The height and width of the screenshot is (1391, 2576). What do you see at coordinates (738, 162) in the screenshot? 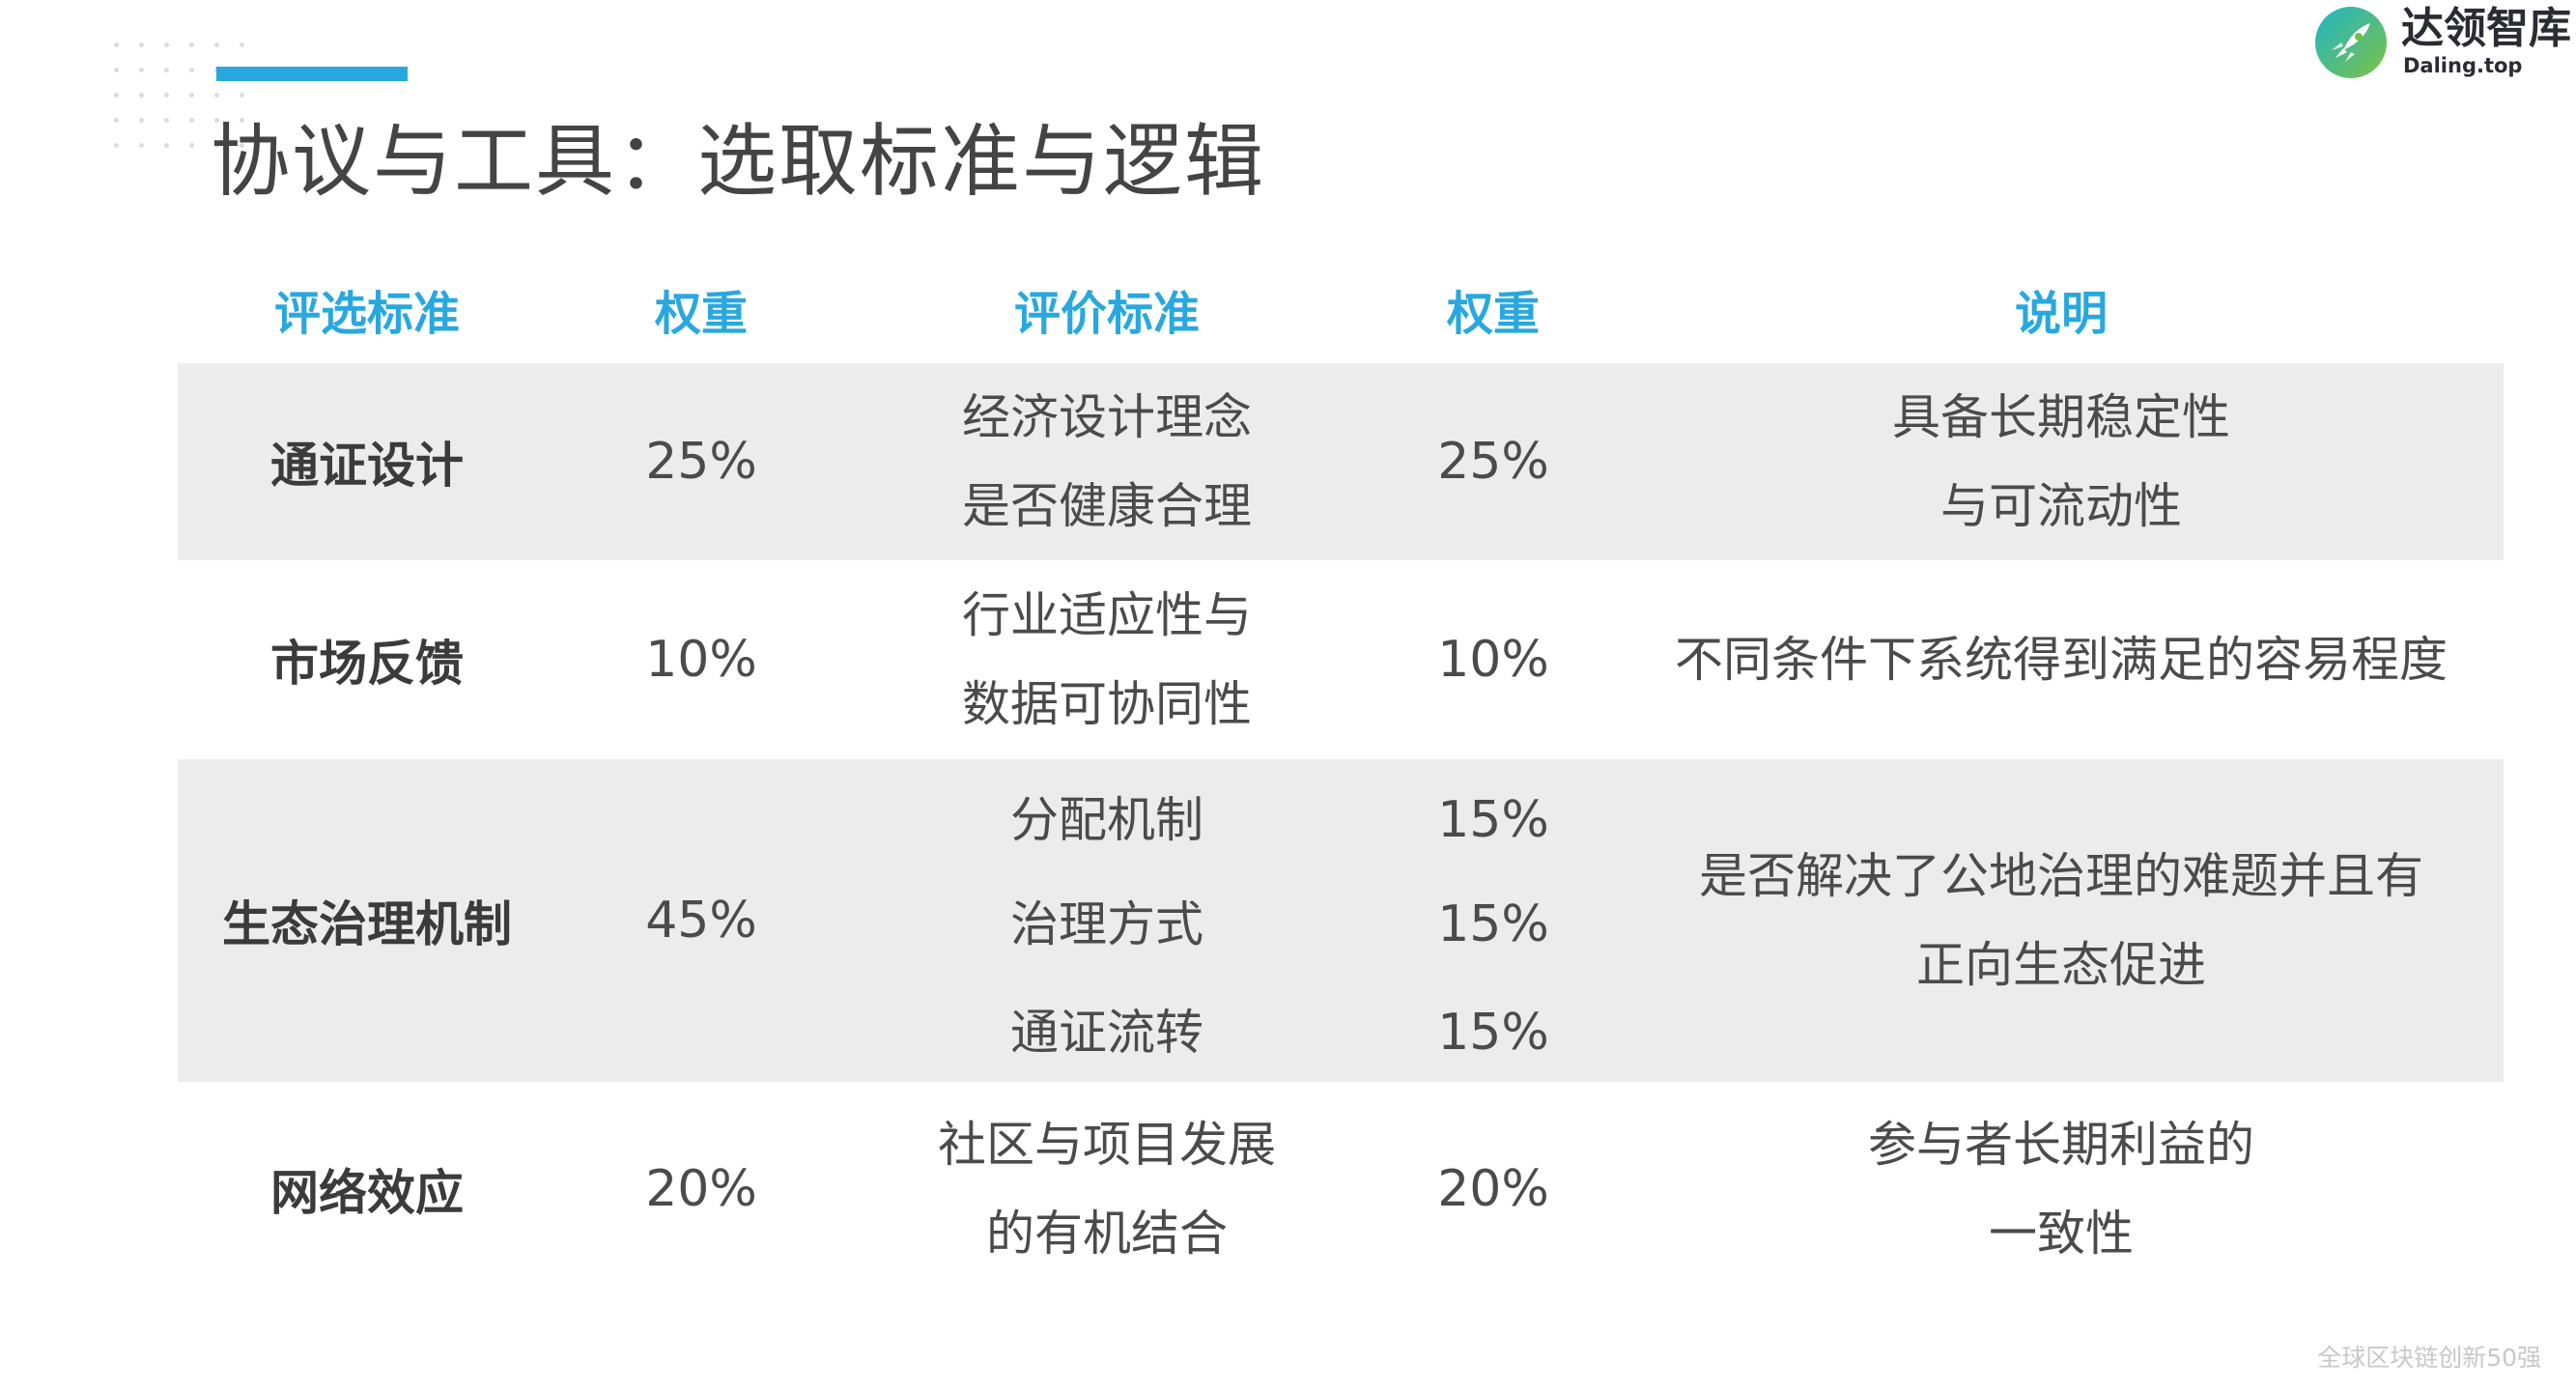
I see `page-title: 协议与工具：选取标准与逻辑` at bounding box center [738, 162].